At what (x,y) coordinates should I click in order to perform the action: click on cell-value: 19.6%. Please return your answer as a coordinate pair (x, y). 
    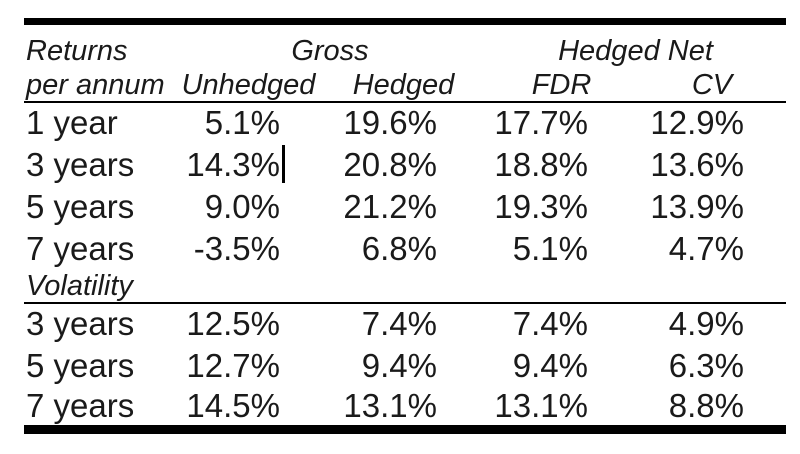
    Looking at the image, I should click on (390, 123).